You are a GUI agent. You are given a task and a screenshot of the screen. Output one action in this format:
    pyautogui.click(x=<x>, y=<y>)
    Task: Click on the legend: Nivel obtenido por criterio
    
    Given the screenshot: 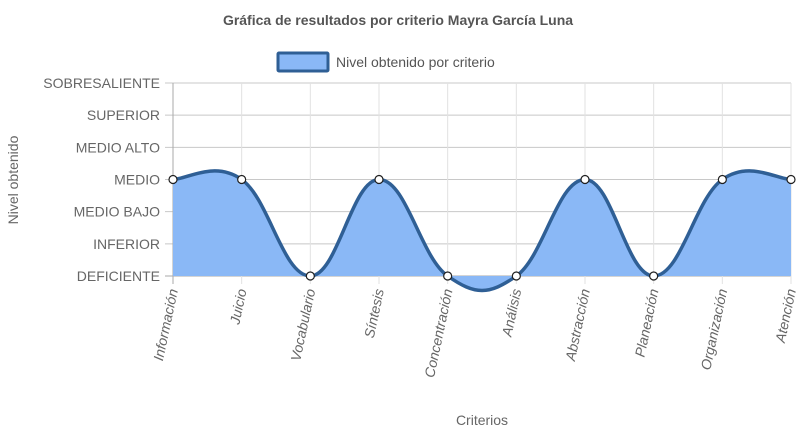 What is the action you would take?
    pyautogui.click(x=385, y=62)
    